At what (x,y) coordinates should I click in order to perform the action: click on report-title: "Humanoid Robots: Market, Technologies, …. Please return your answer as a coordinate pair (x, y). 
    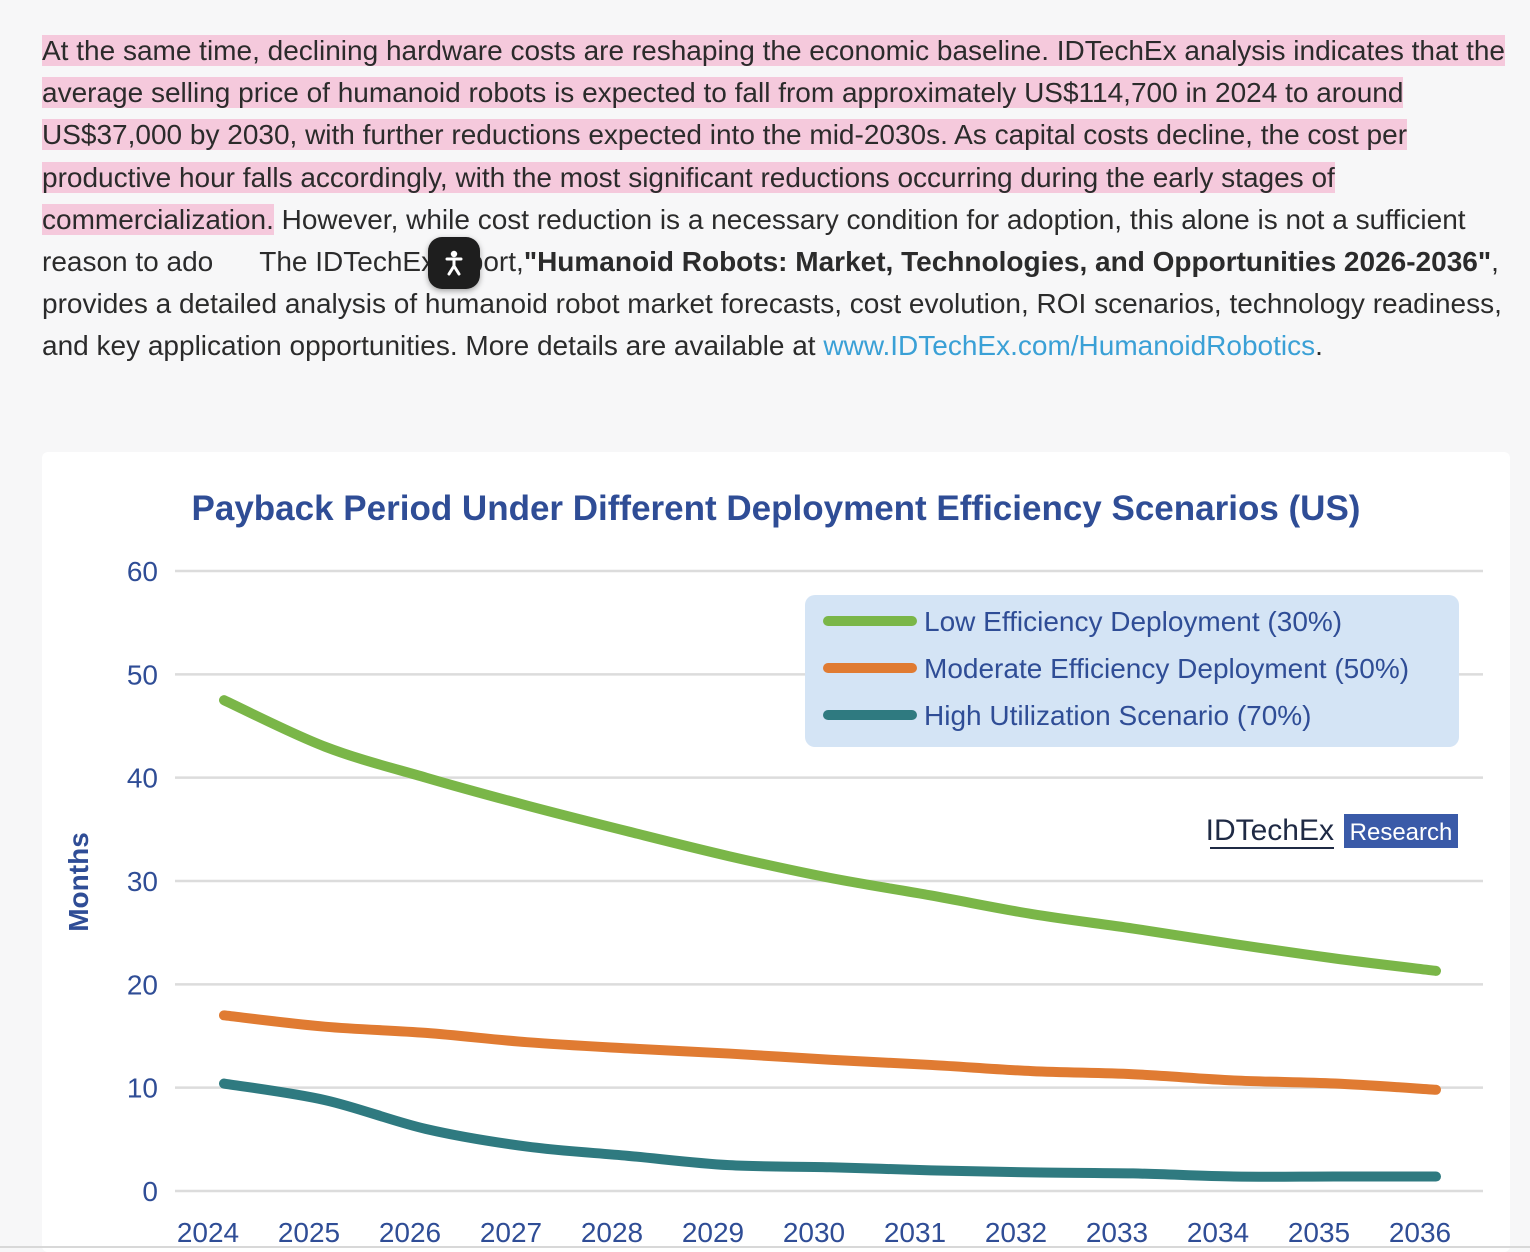
    Looking at the image, I should click on (1007, 262).